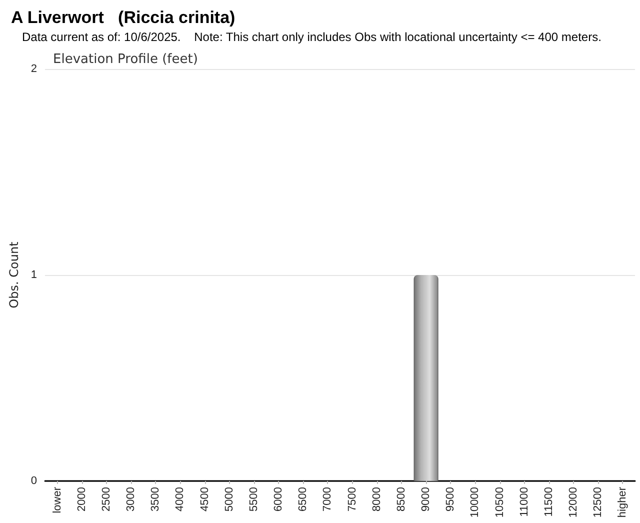 The height and width of the screenshot is (523, 640). What do you see at coordinates (204, 499) in the screenshot?
I see `x-tick-label: 4500` at bounding box center [204, 499].